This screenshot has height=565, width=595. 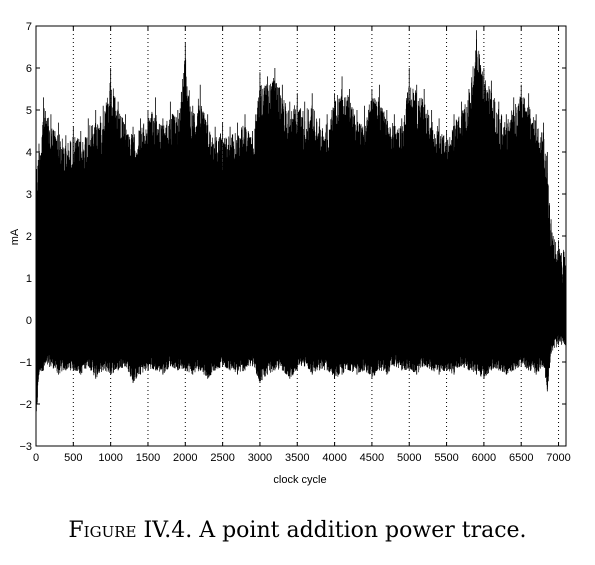 I want to click on caption-label: Figure, so click(x=102, y=530).